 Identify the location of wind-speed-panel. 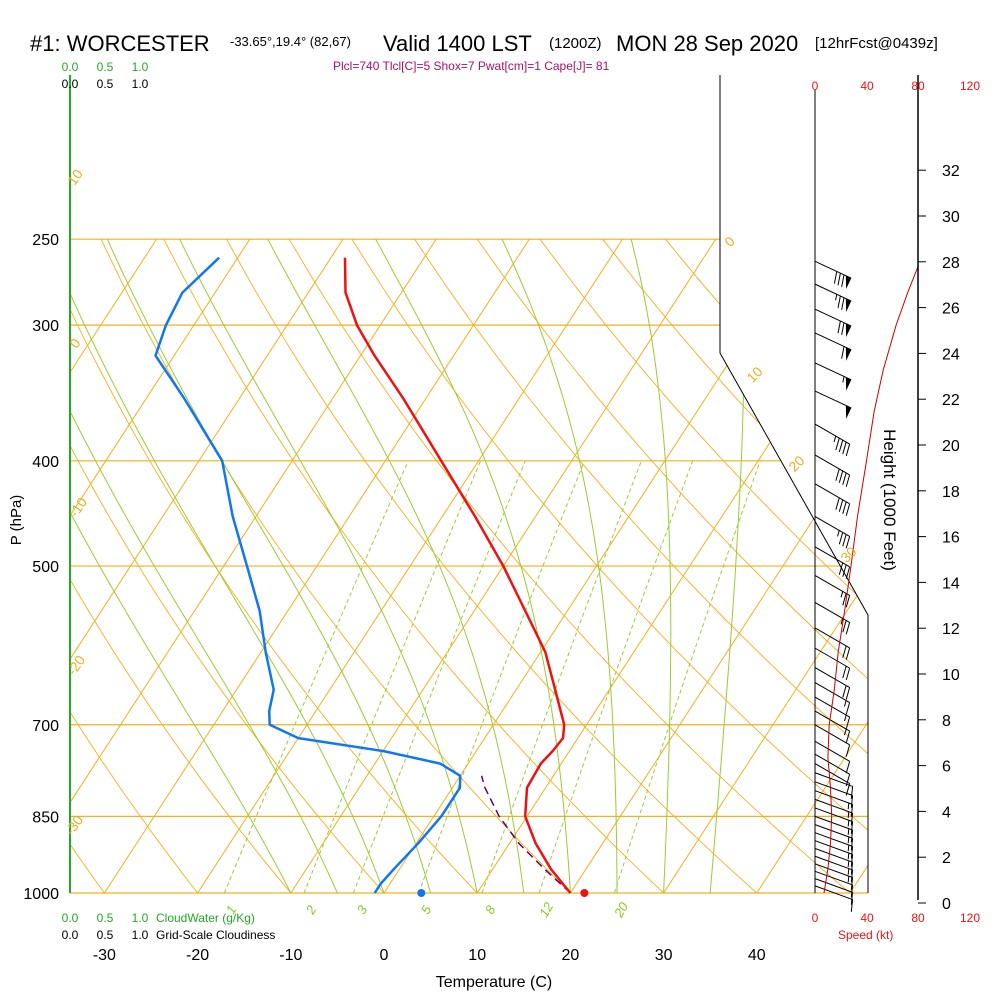
(871, 580).